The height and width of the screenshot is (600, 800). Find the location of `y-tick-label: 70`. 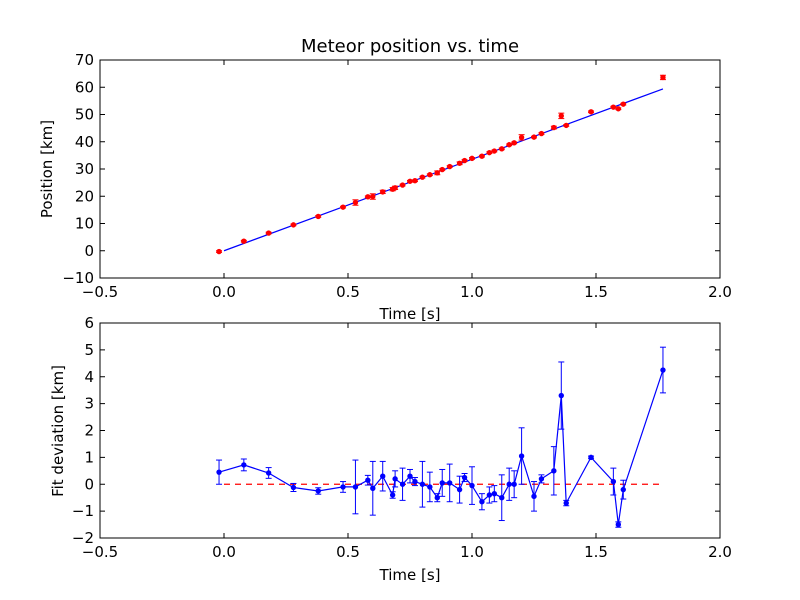

y-tick-label: 70 is located at coordinates (84, 60).